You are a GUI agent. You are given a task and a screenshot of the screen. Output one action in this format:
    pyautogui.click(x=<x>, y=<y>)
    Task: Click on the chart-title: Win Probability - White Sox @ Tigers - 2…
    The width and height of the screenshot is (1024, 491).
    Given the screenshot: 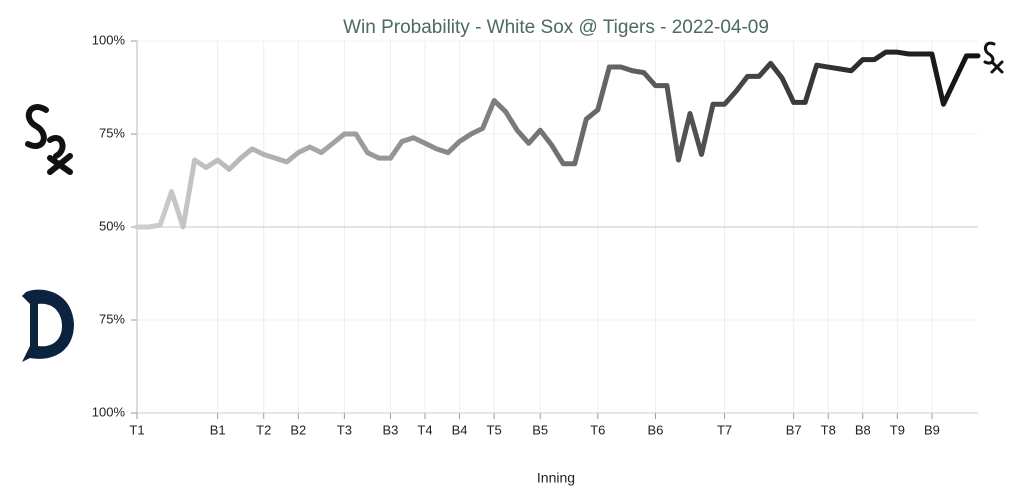 What is the action you would take?
    pyautogui.click(x=556, y=27)
    